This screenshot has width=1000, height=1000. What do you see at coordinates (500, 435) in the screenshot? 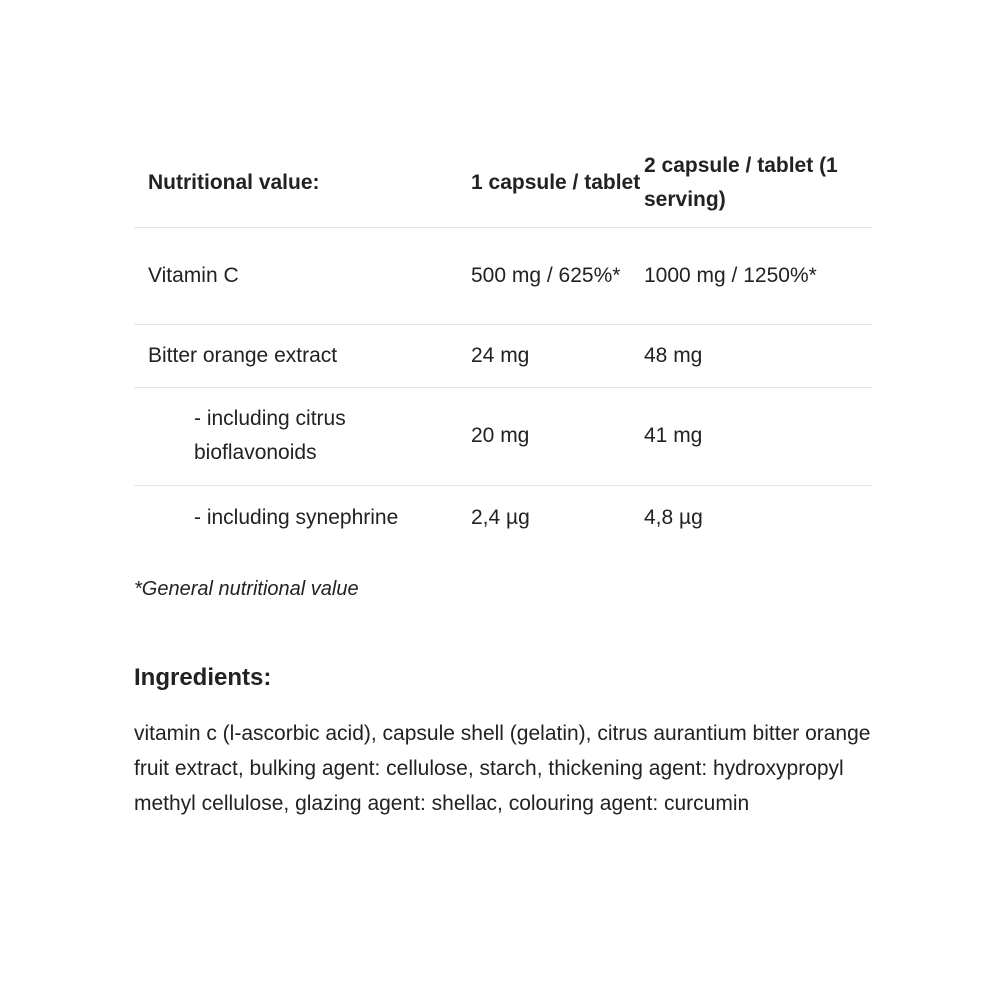
I see `value-1-capsule: 20 mg` at bounding box center [500, 435].